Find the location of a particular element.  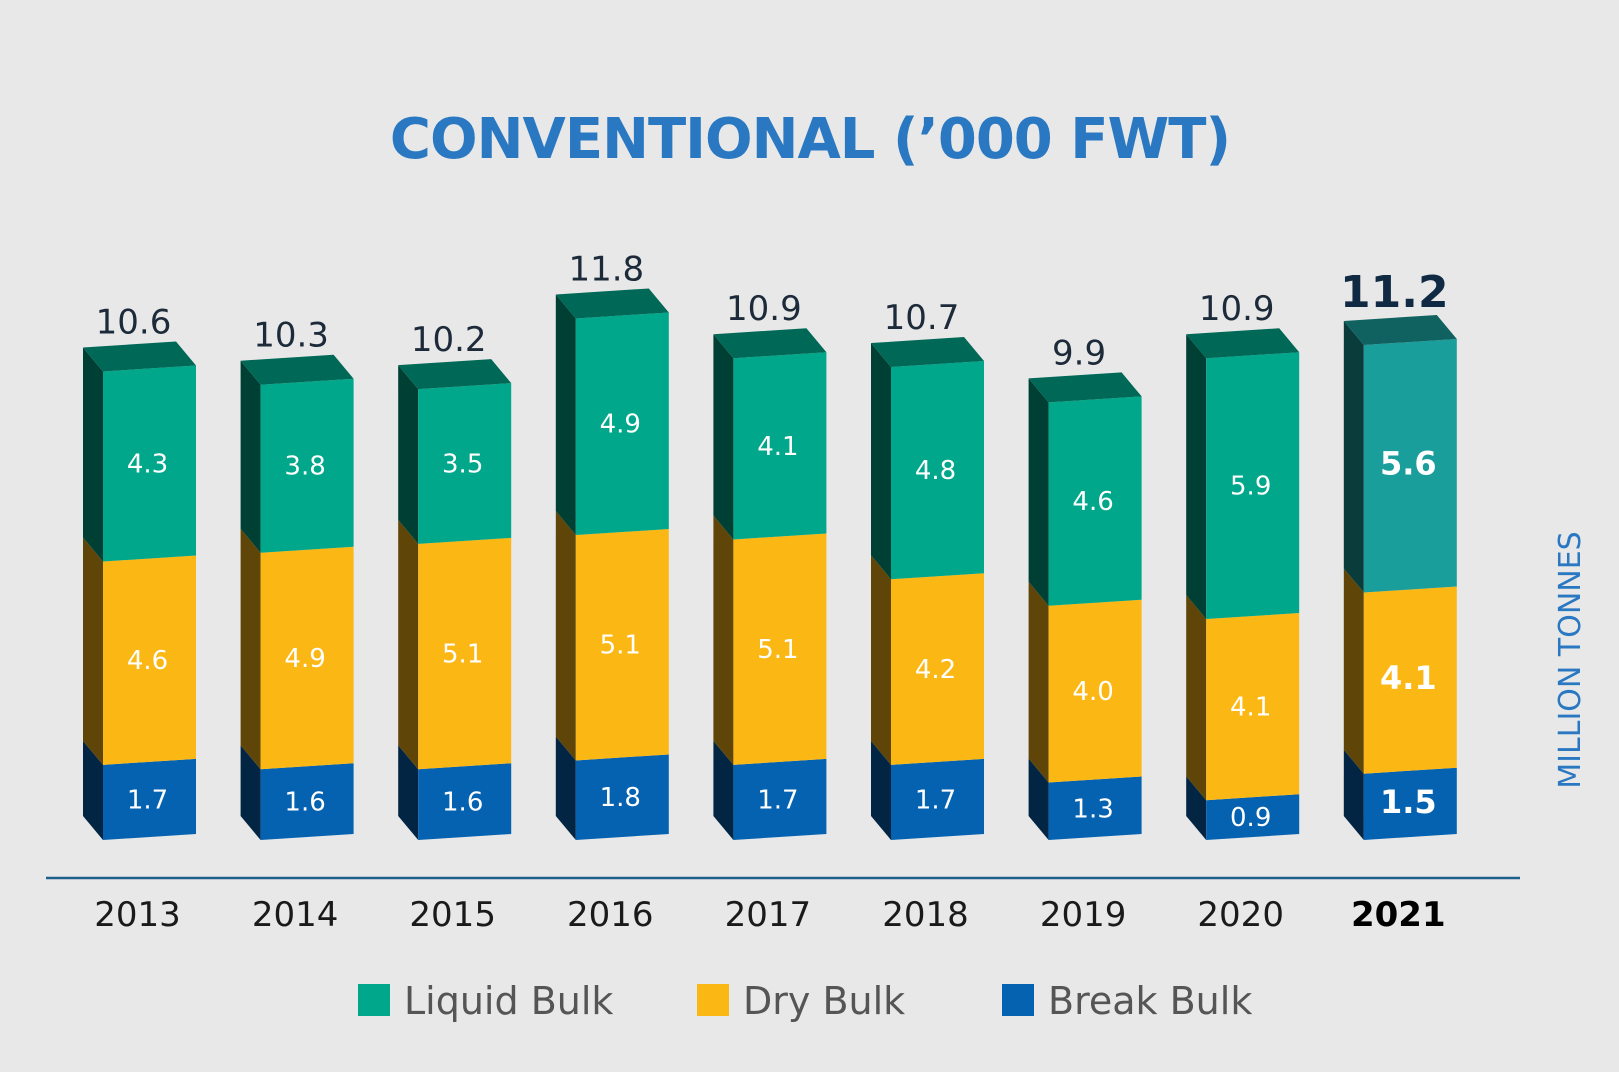

bar-segment-break-bulk-2015 is located at coordinates (465, 801).